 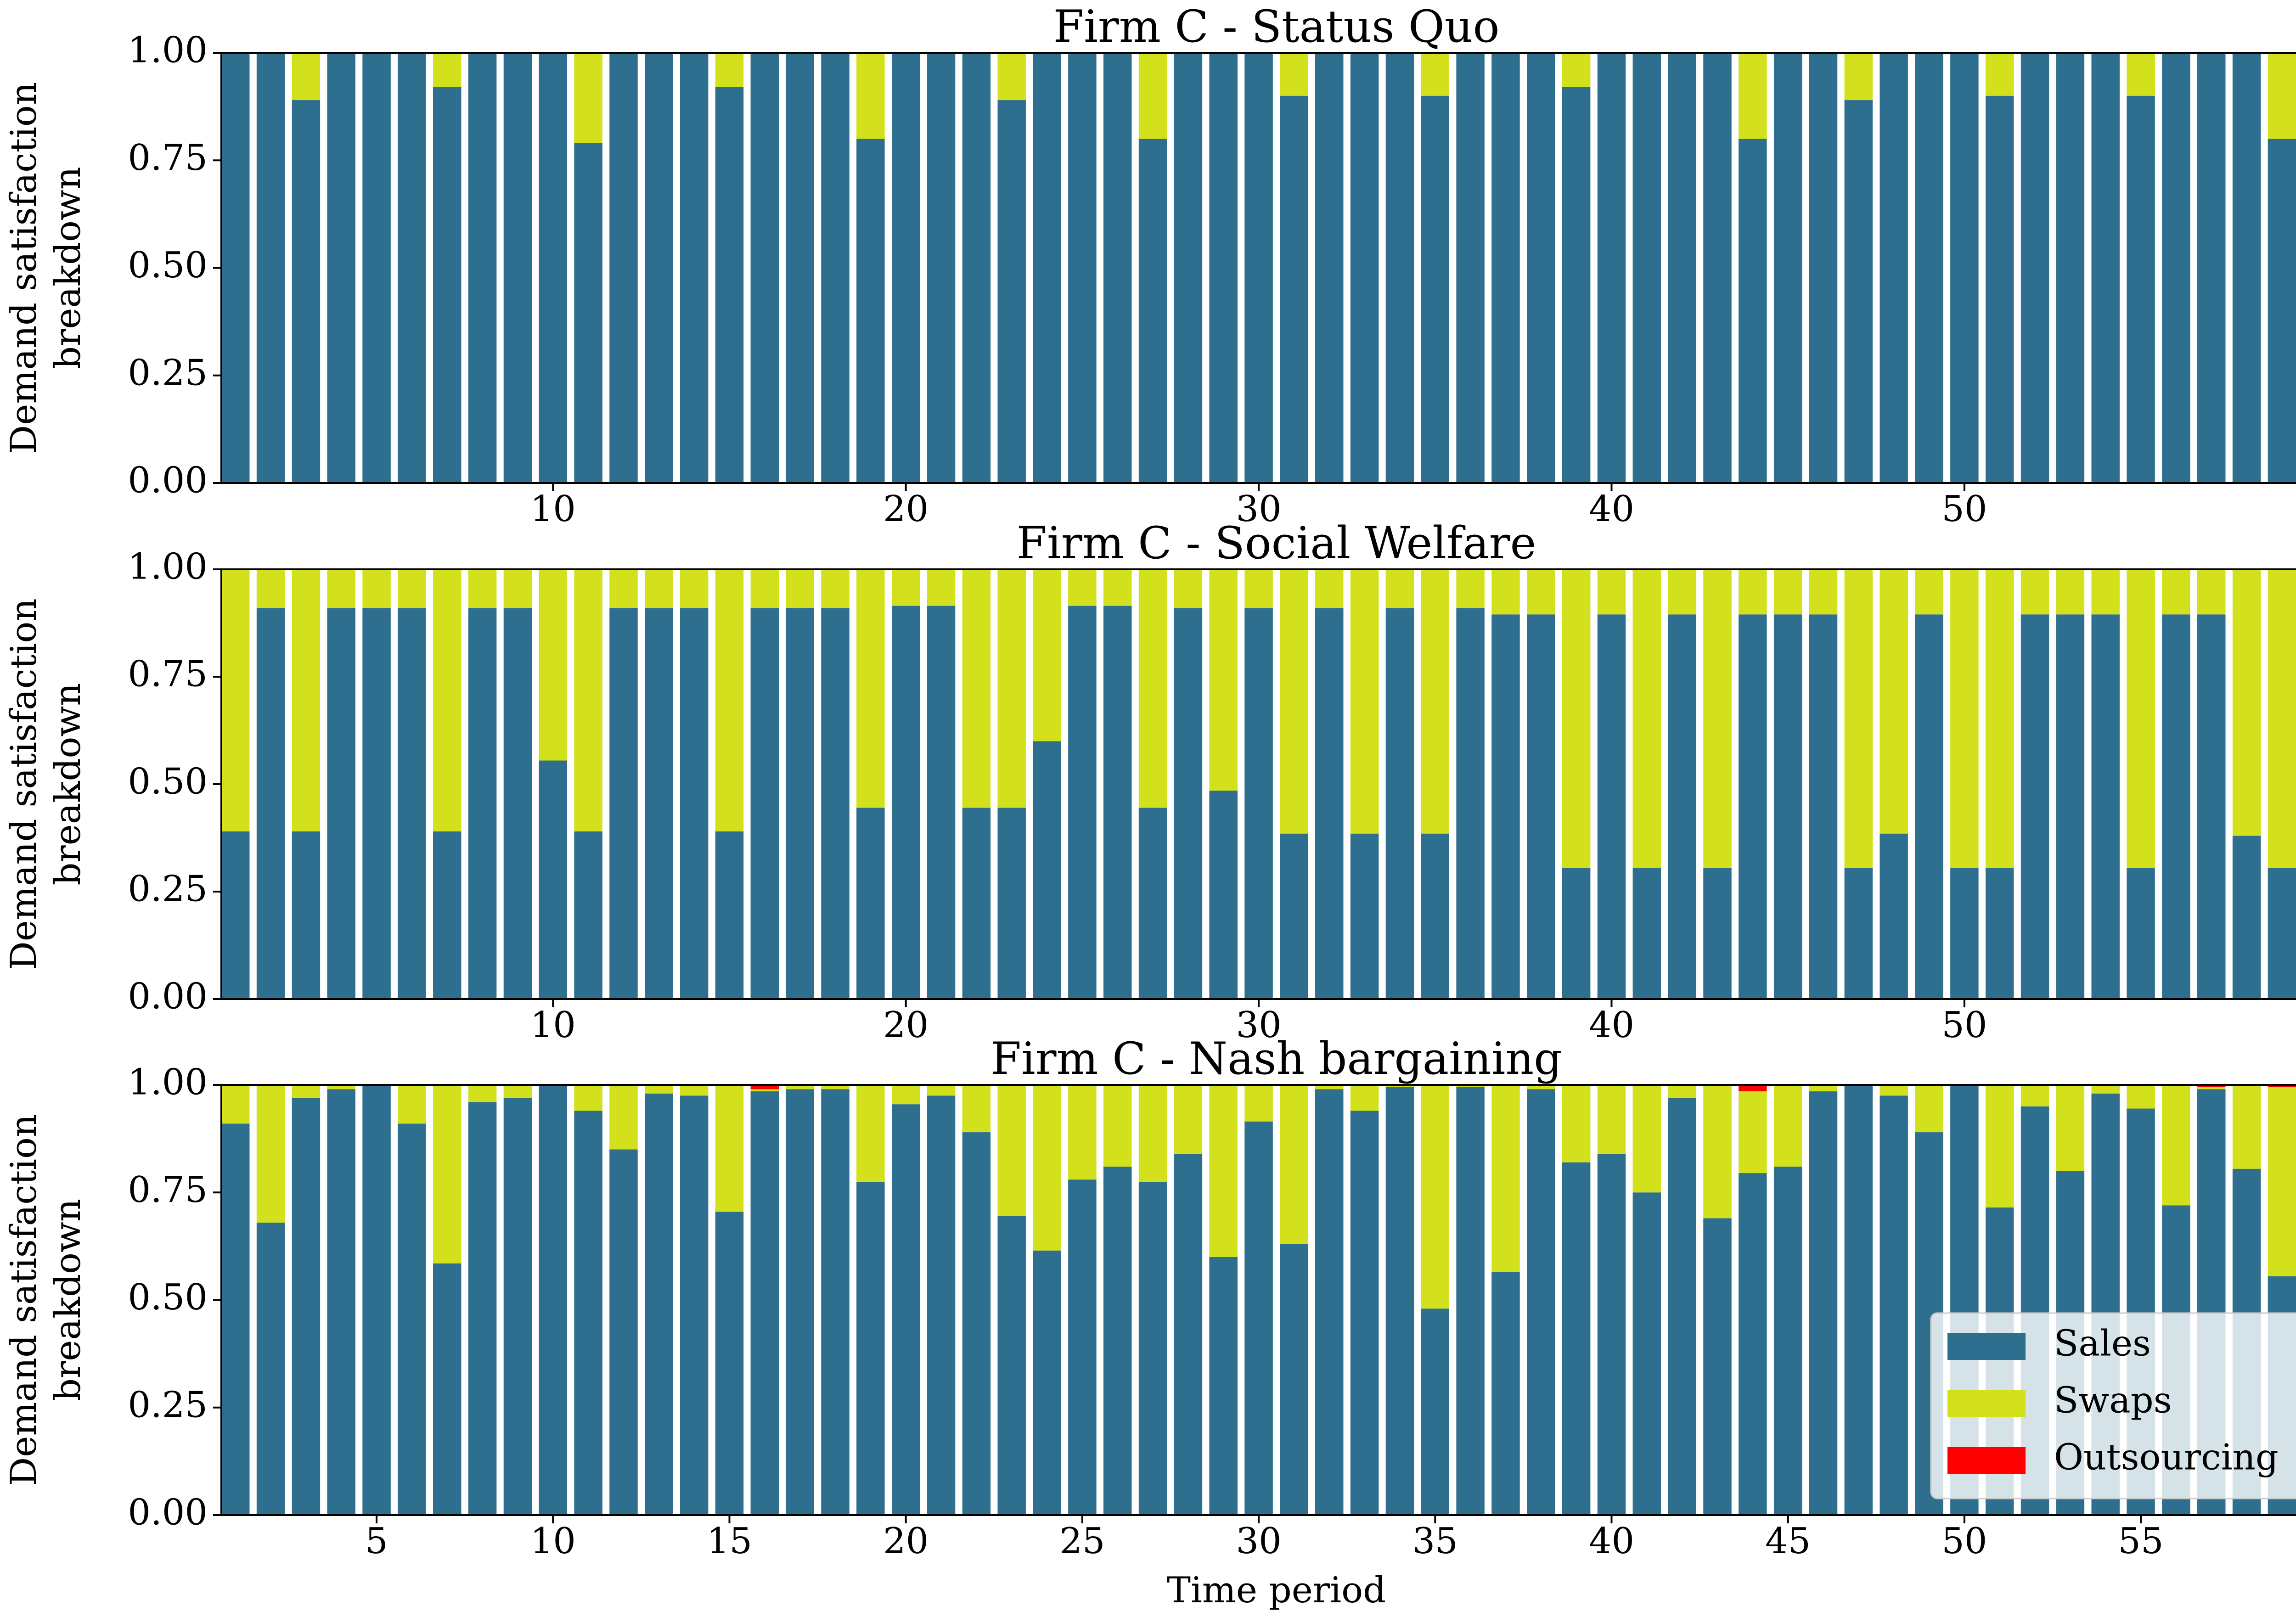 I want to click on x-tick-label: 20, so click(x=906, y=1025).